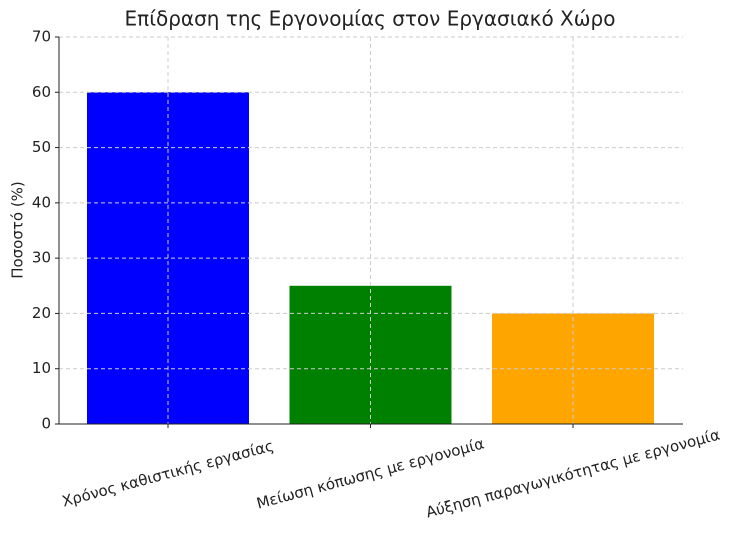  What do you see at coordinates (41, 202) in the screenshot?
I see `y-tick-label: 40` at bounding box center [41, 202].